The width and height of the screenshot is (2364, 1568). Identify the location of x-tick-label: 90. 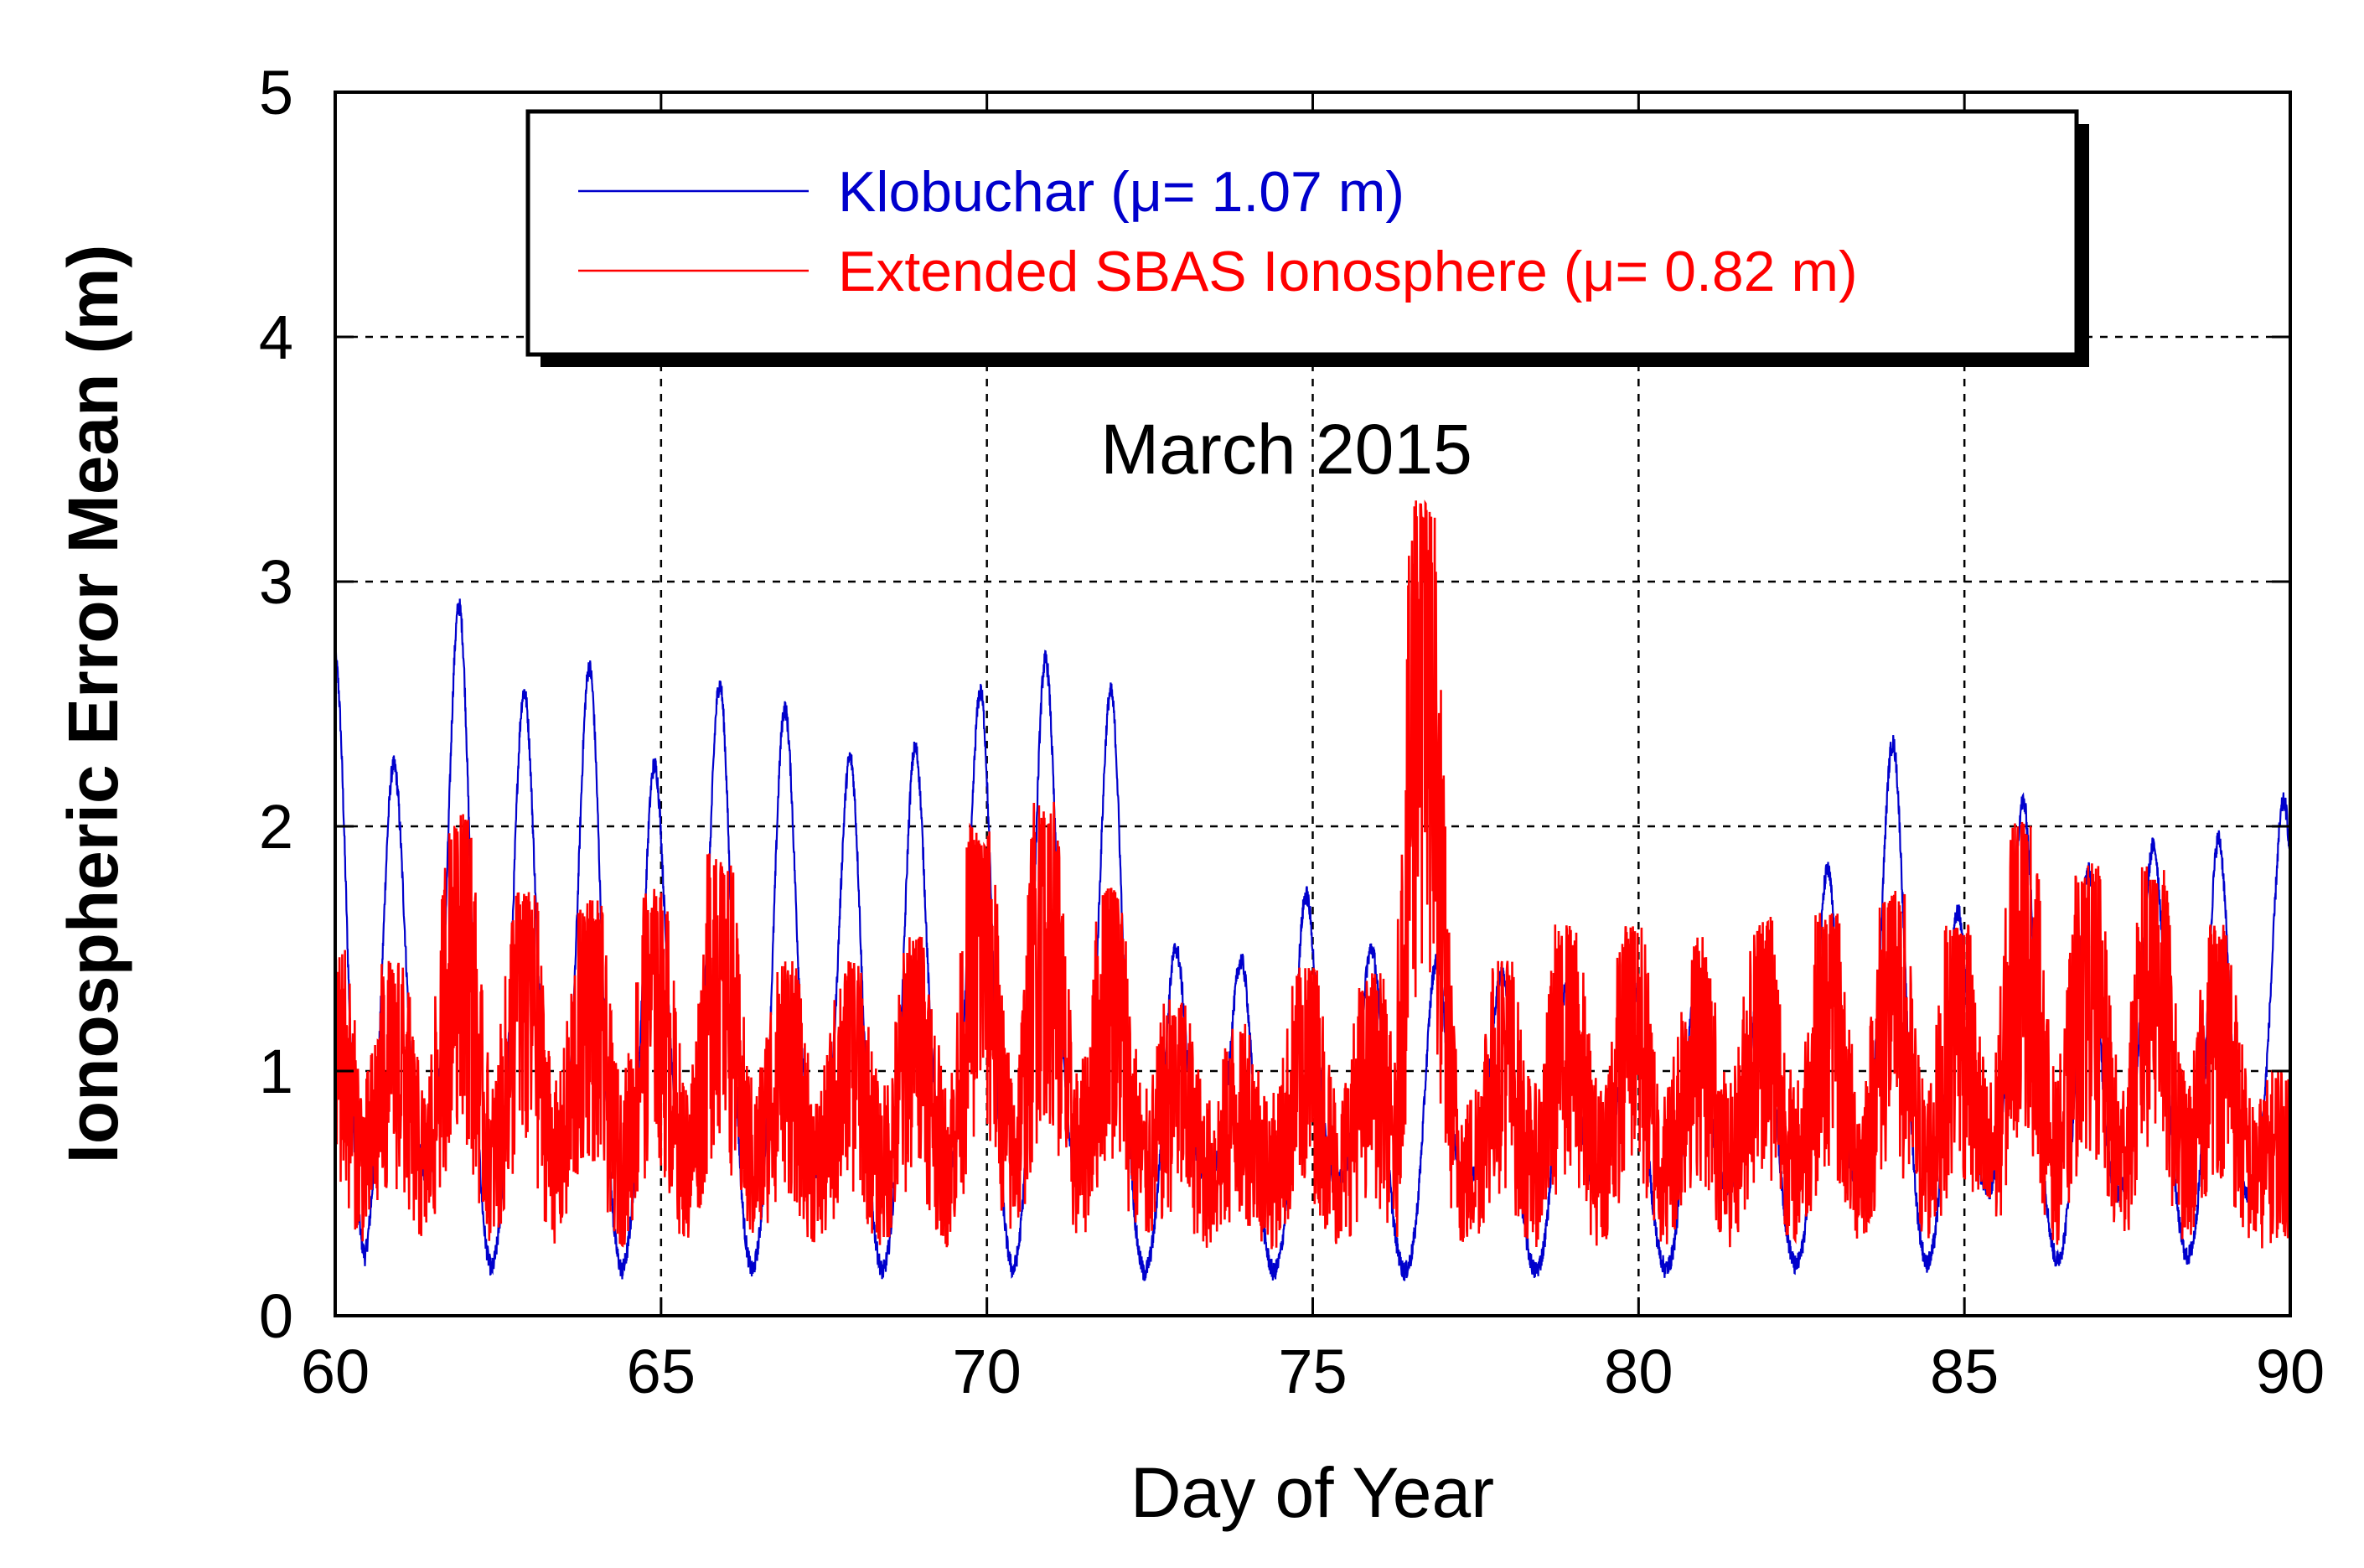
(2291, 1372).